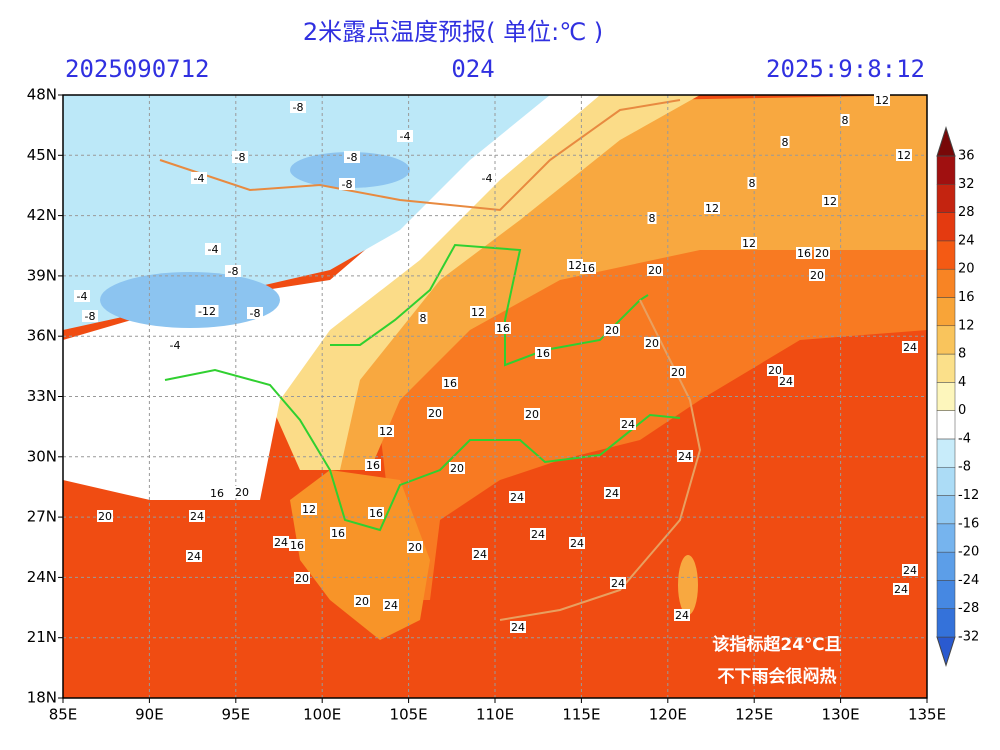 This screenshot has width=1000, height=750. I want to click on y-tick-label: 30N, so click(42, 456).